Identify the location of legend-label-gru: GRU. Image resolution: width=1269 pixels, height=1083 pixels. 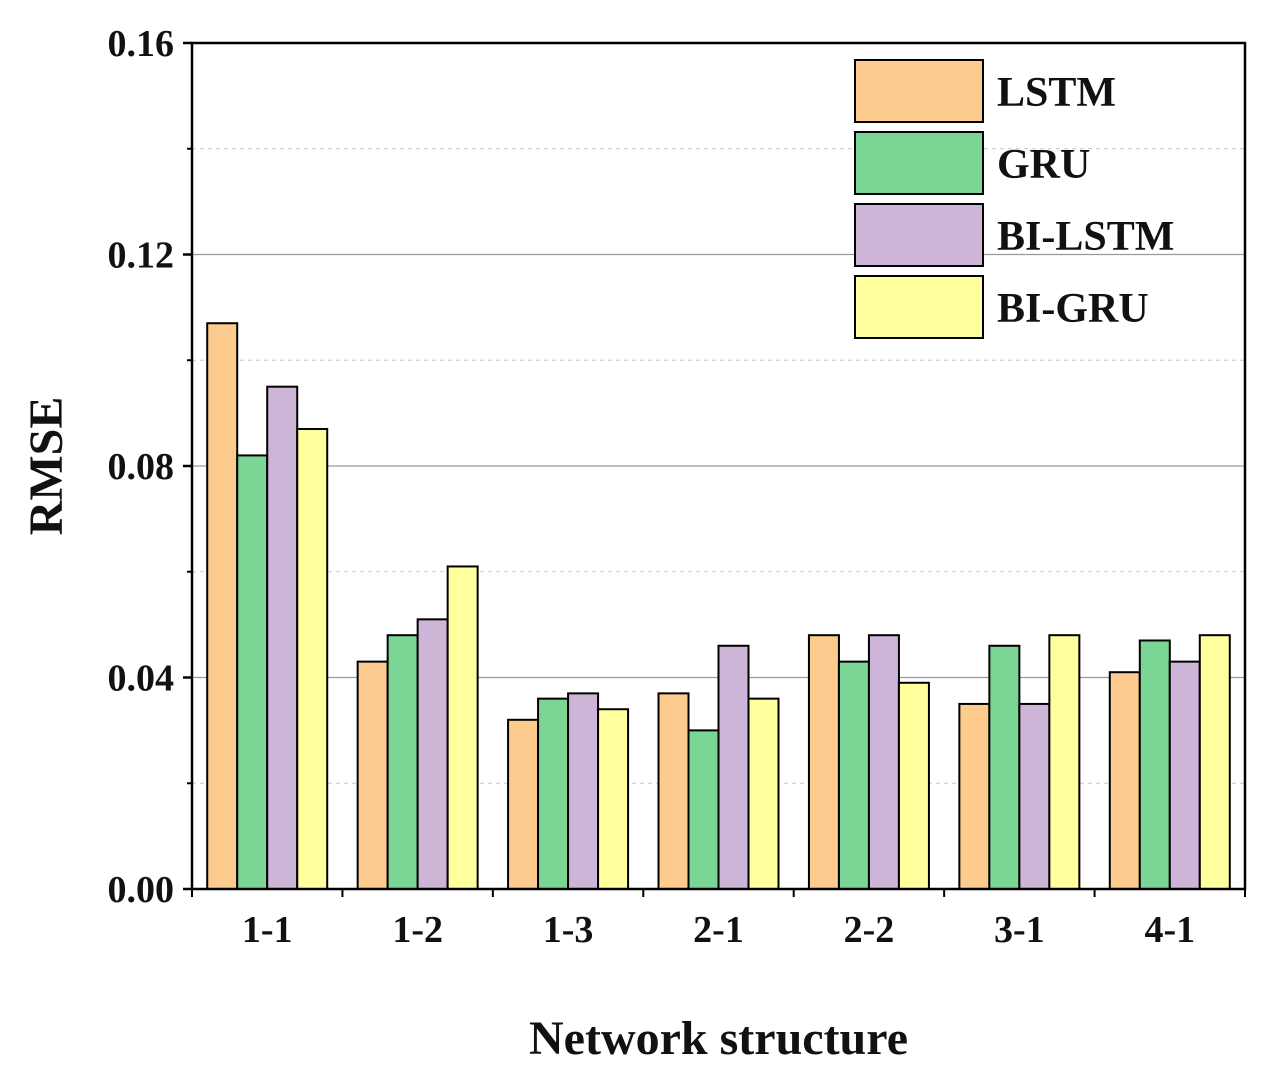
(1043, 165).